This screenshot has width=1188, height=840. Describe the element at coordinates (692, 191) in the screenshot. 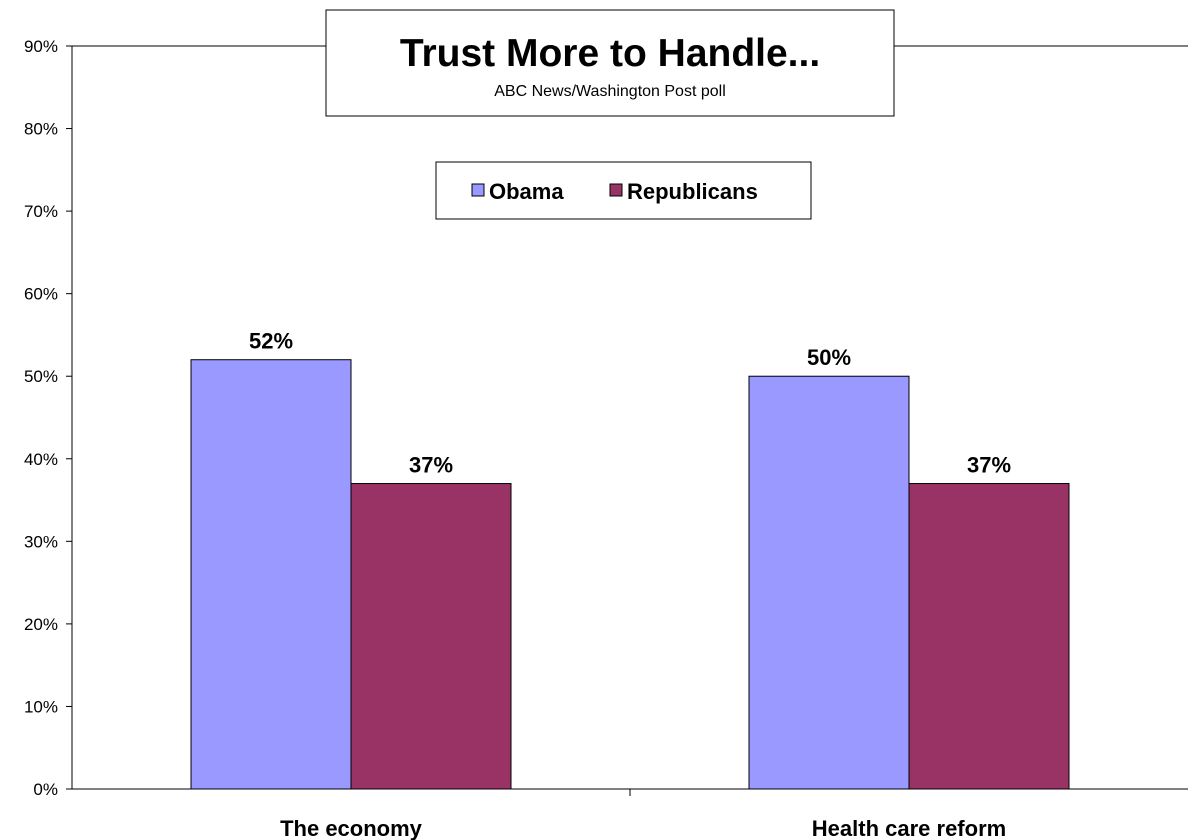

I see `legend-label-republicans: Republicans` at that location.